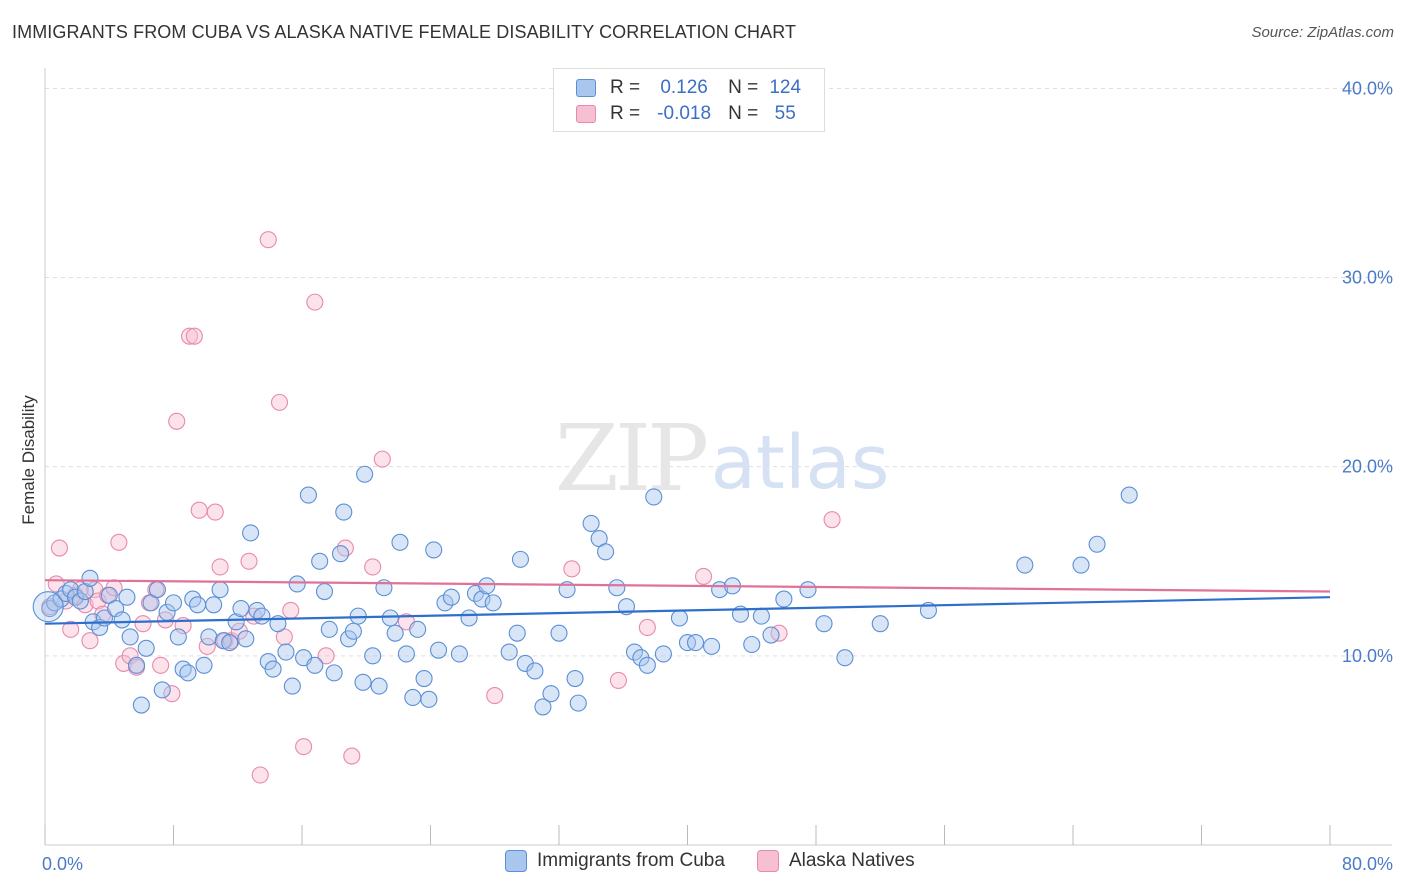 The image size is (1406, 892). What do you see at coordinates (726, 861) in the screenshot?
I see `series-legend: Immigrants from Cuba Alaska Natives` at bounding box center [726, 861].